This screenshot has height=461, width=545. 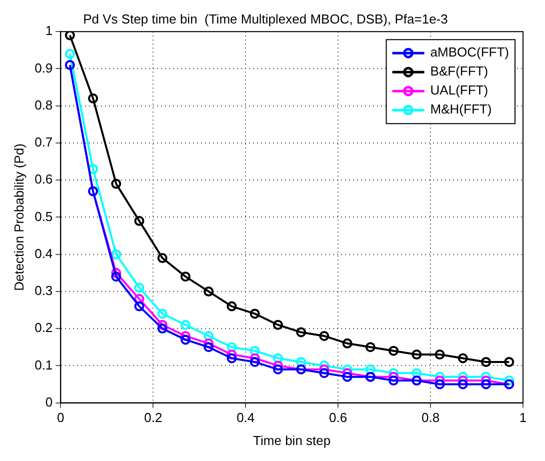 I want to click on y-tick-label: 0.7, so click(x=43, y=142).